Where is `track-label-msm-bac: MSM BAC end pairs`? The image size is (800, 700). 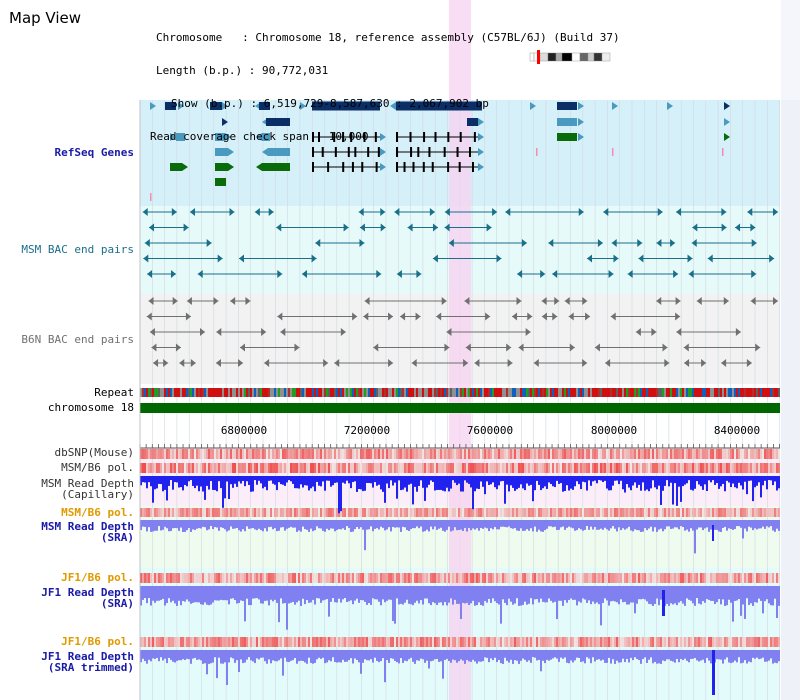
track-label-msm-bac: MSM BAC end pairs is located at coordinates (77, 249).